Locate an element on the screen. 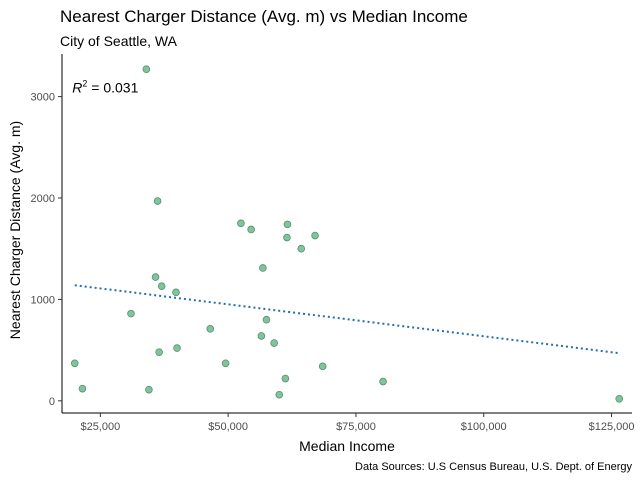 Image resolution: width=640 pixels, height=480 pixels. x-tick-label: $125,000 is located at coordinates (612, 427).